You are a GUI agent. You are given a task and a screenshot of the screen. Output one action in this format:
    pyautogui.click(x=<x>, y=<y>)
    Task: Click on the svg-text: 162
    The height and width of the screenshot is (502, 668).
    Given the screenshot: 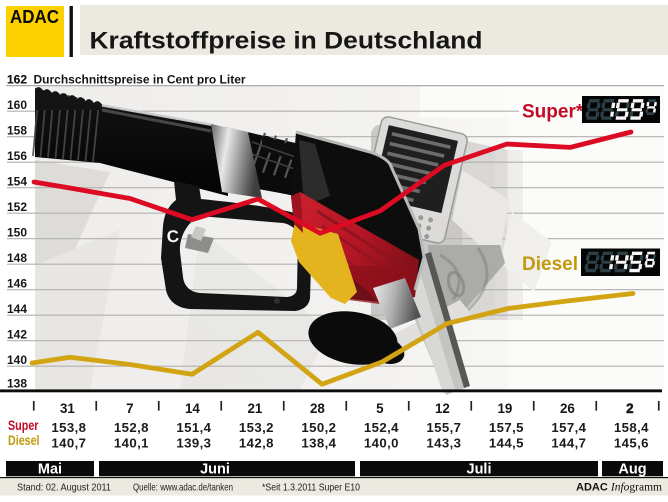 What is the action you would take?
    pyautogui.click(x=17, y=80)
    